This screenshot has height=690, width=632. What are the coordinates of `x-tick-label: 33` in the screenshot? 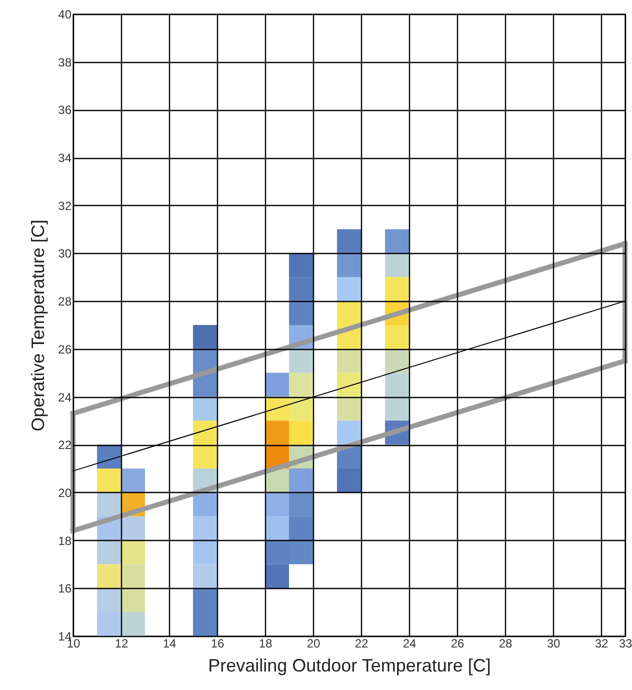 It's located at (625, 643).